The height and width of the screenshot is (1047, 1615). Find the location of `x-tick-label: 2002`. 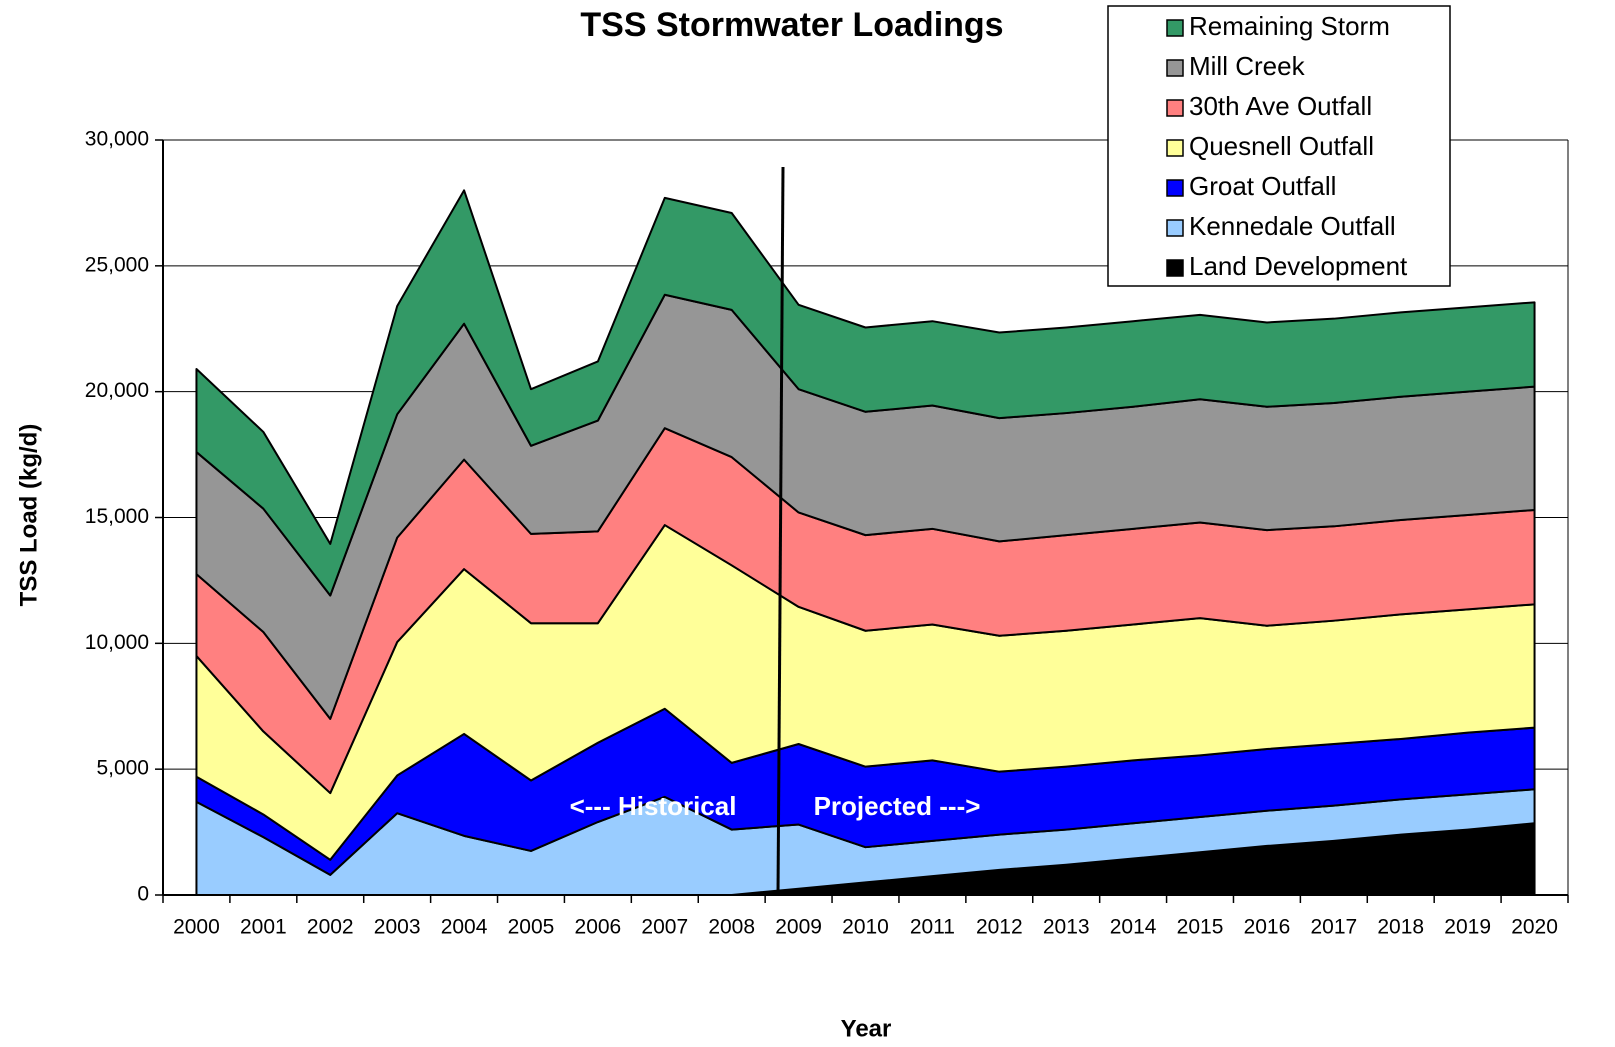

x-tick-label: 2002 is located at coordinates (330, 927).